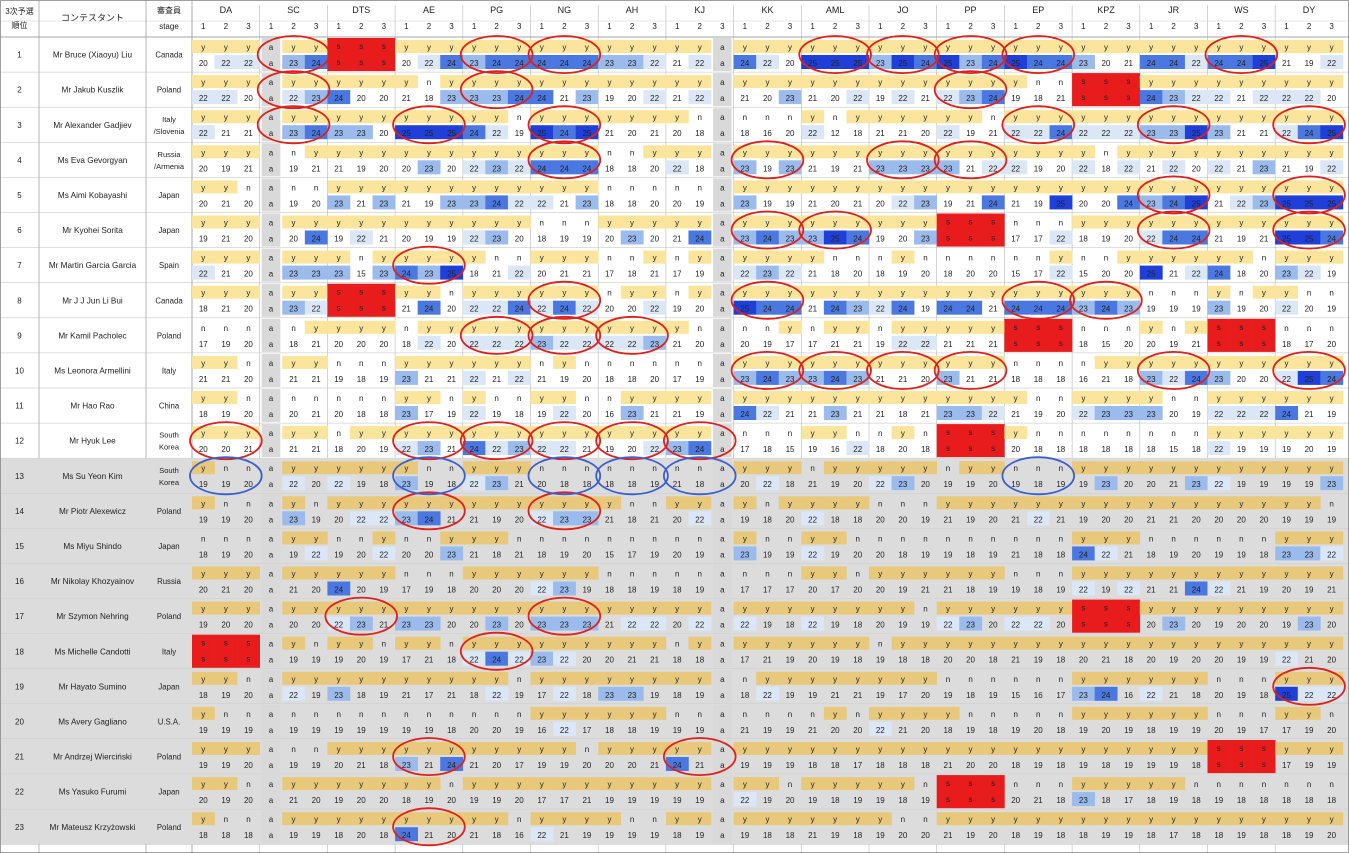  What do you see at coordinates (1173, 230) in the screenshot?
I see `red-circle-mark` at bounding box center [1173, 230].